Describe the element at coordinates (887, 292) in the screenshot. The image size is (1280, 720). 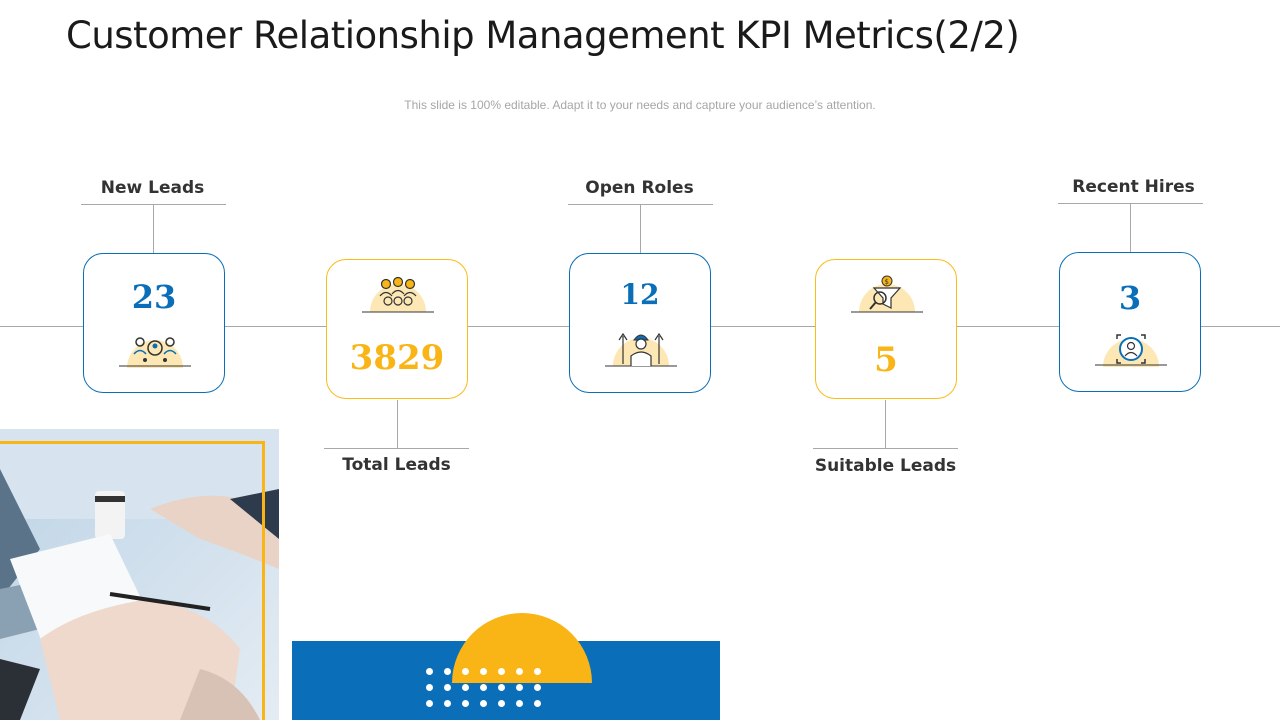
I see `funnel-search-icon: $` at that location.